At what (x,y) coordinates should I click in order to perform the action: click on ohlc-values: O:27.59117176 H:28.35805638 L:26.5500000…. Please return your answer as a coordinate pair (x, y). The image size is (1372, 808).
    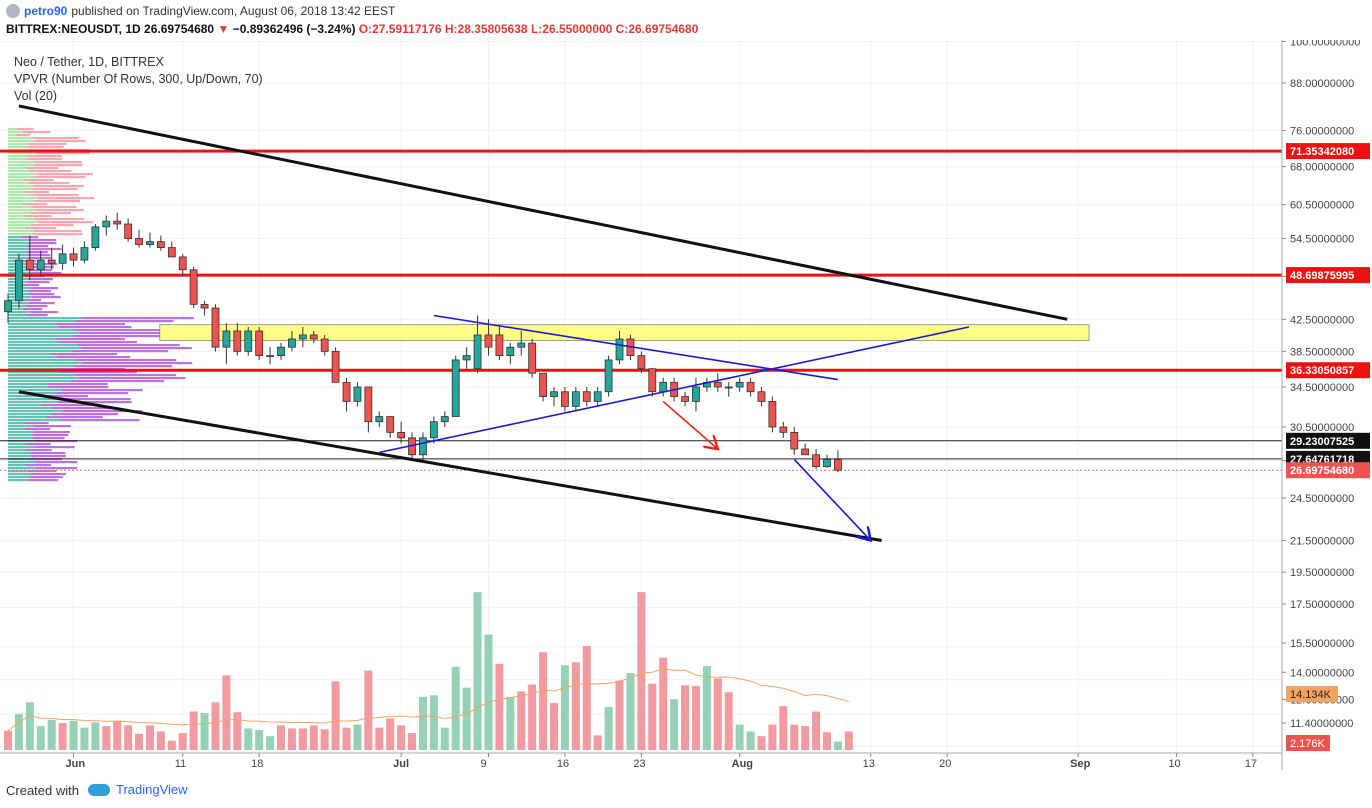
    Looking at the image, I should click on (528, 29).